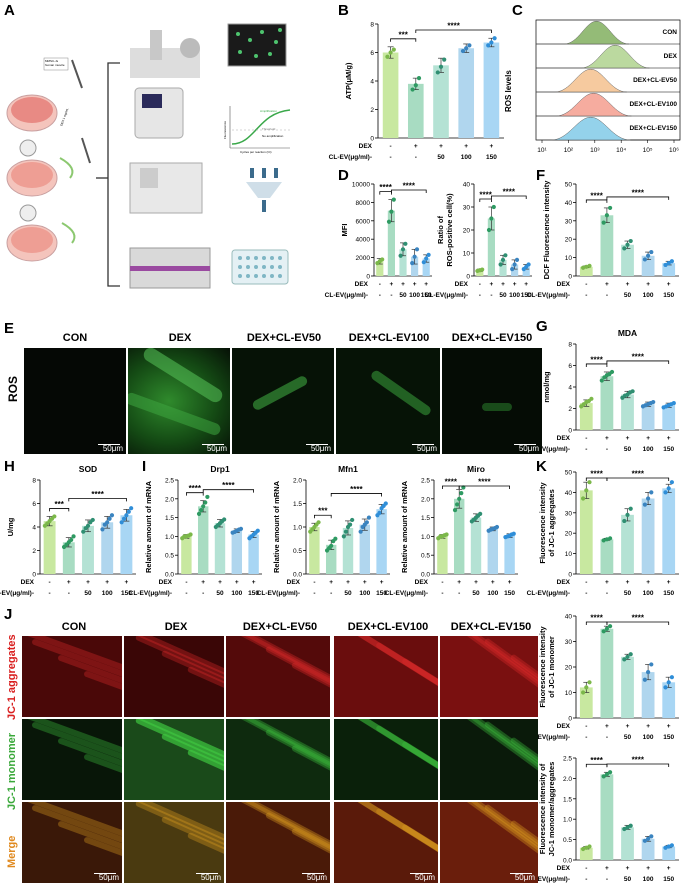  What do you see at coordinates (34, 504) in the screenshot?
I see `y-tick-label: 6` at bounding box center [34, 504].